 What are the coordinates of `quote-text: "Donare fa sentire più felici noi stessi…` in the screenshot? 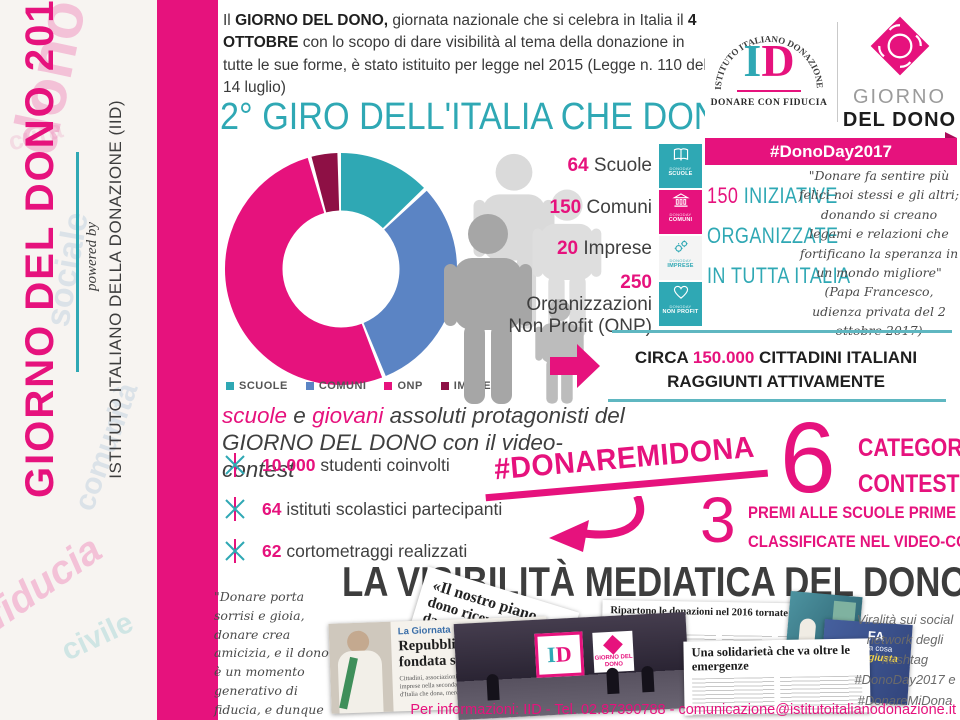 It's located at (879, 224).